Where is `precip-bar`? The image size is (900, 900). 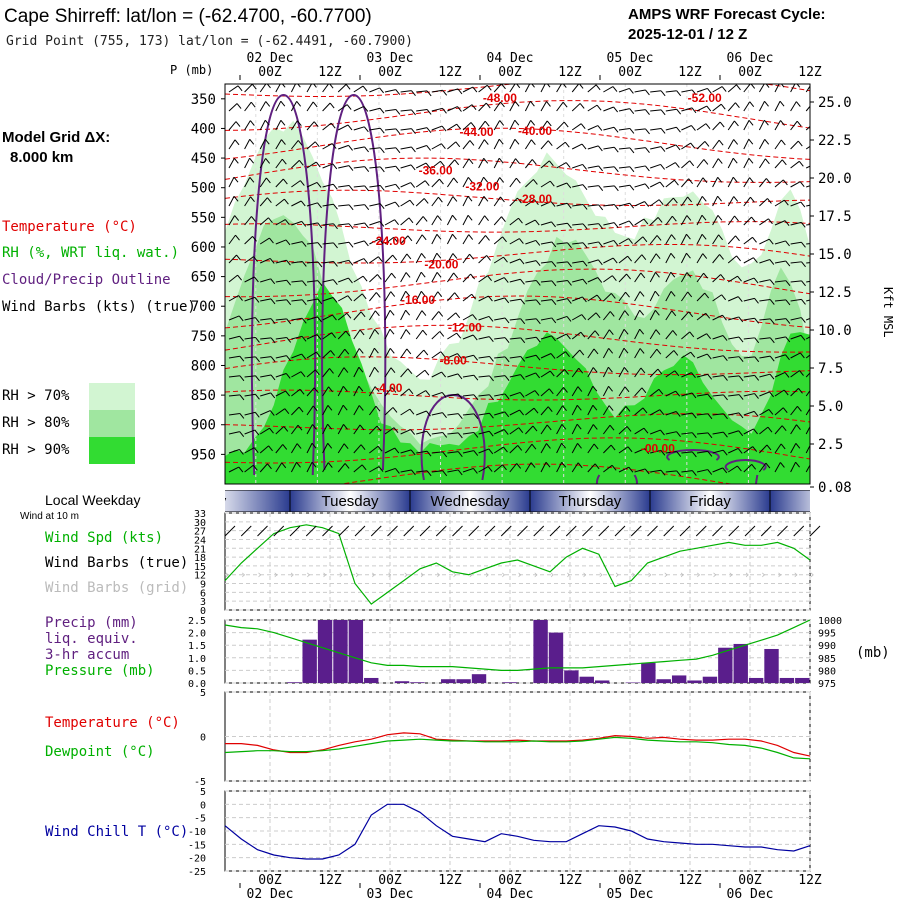
precip-bar is located at coordinates (802, 680).